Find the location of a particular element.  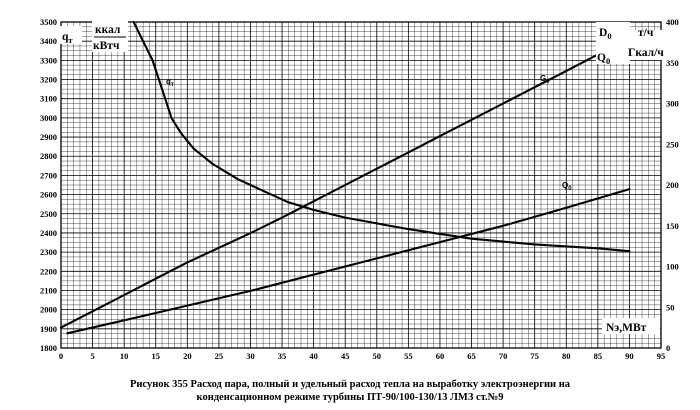

y-left-tick-label: 2400 is located at coordinates (48, 233).